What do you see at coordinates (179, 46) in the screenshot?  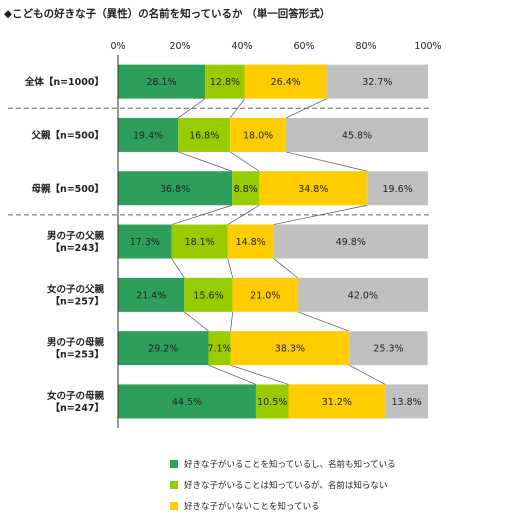 I see `x-tick-label: 20%` at bounding box center [179, 46].